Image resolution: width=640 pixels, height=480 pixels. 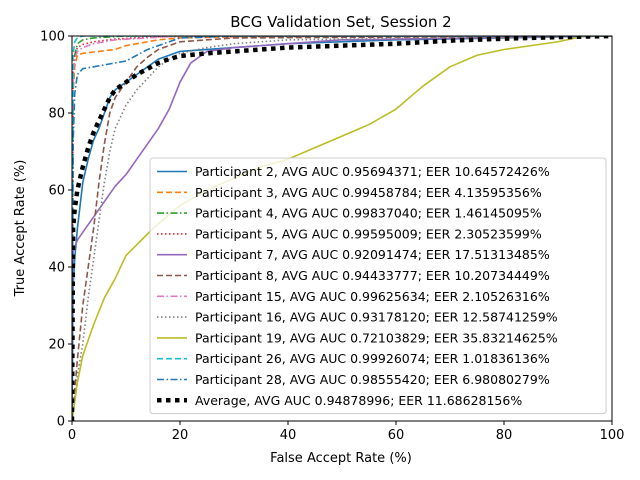 I want to click on x-tick-label: 100, so click(x=612, y=435).